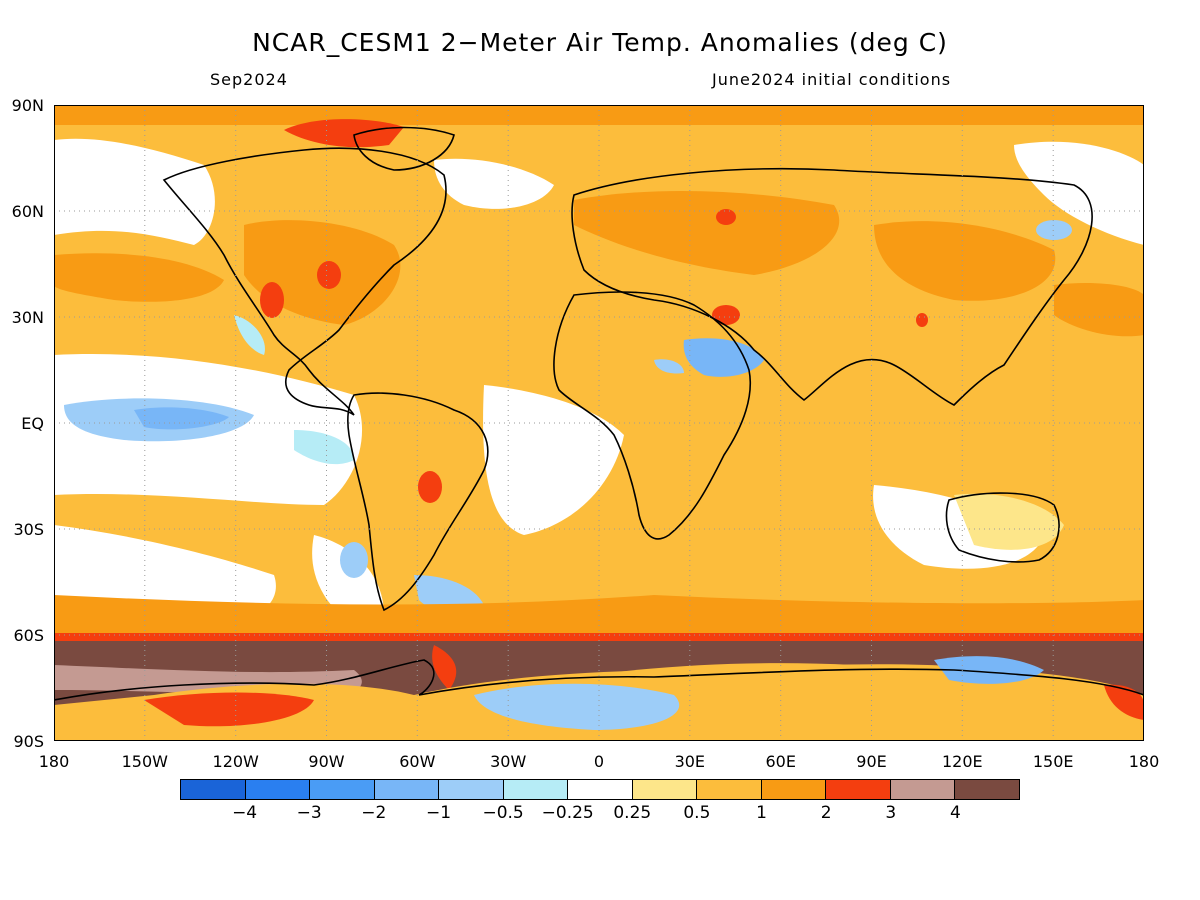 This screenshot has height=900, width=1200. I want to click on coast-antarctica, so click(599, 680).